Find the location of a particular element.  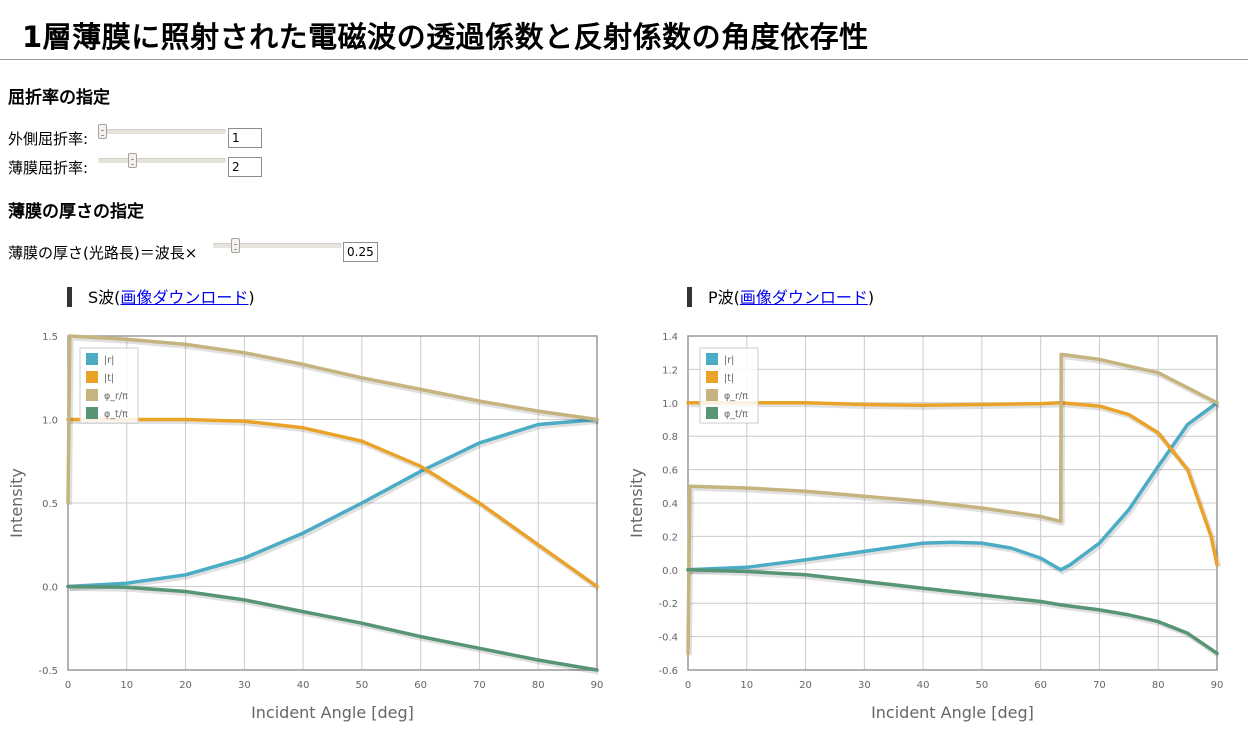

outer-index-slider-handle is located at coordinates (102, 131).